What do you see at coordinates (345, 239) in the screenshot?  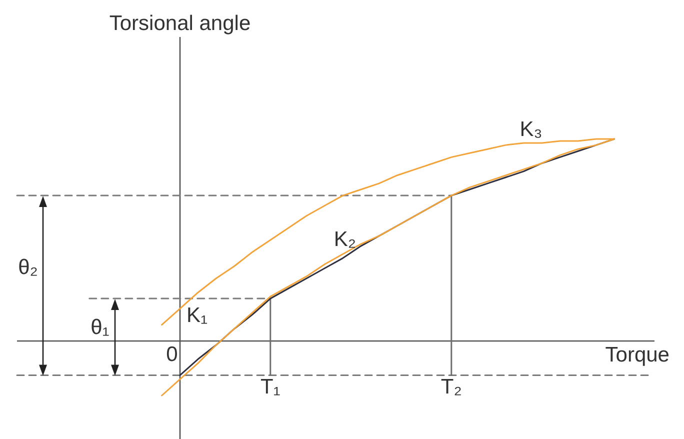 I see `annotation: K₂` at bounding box center [345, 239].